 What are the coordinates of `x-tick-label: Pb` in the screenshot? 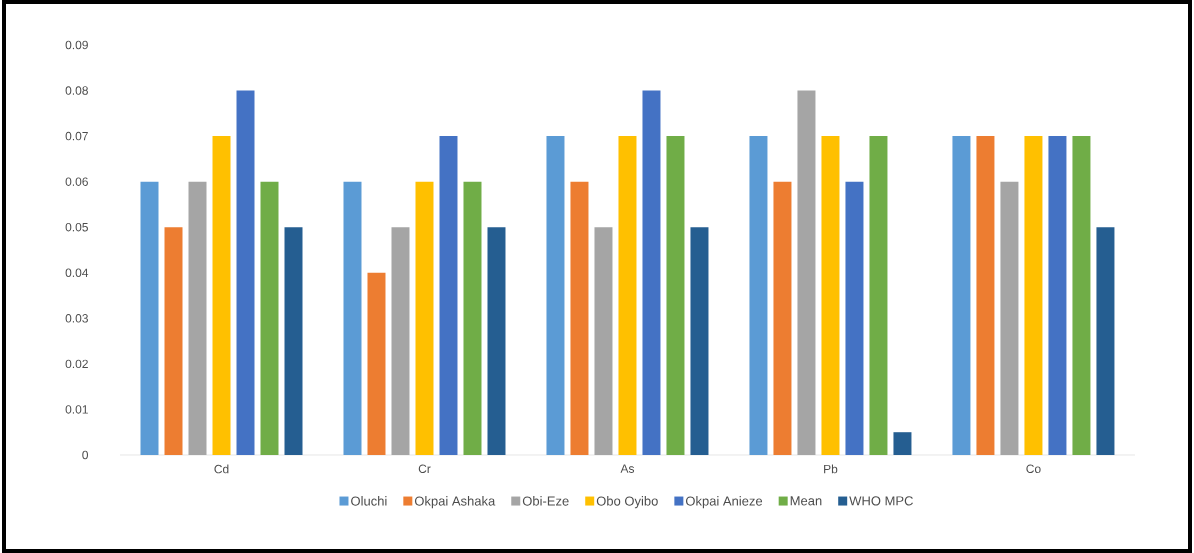 It's located at (831, 469).